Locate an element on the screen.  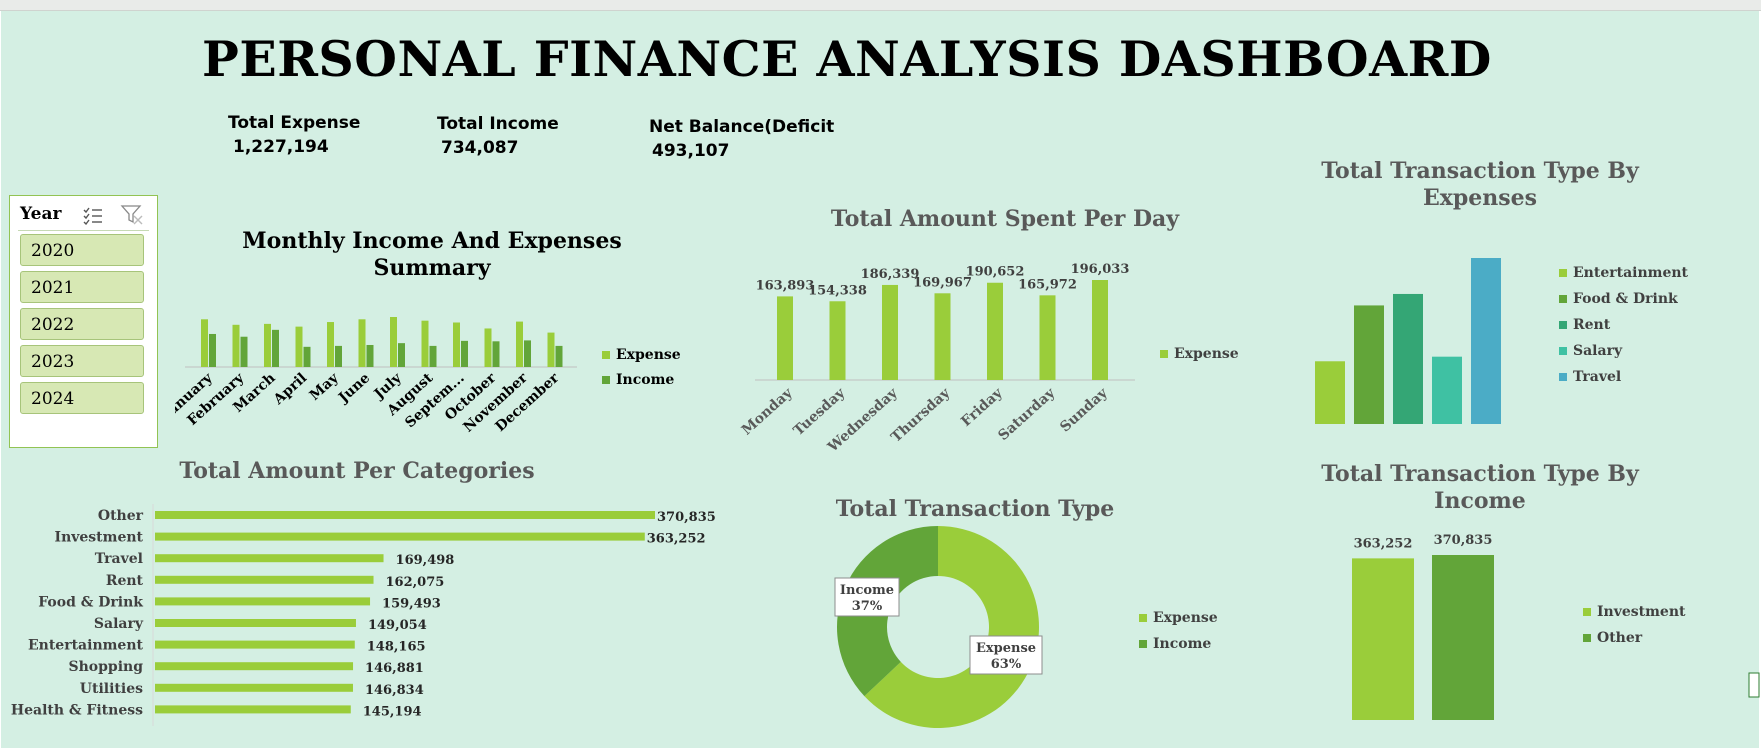
per-day-legend: Expense is located at coordinates (1199, 354).